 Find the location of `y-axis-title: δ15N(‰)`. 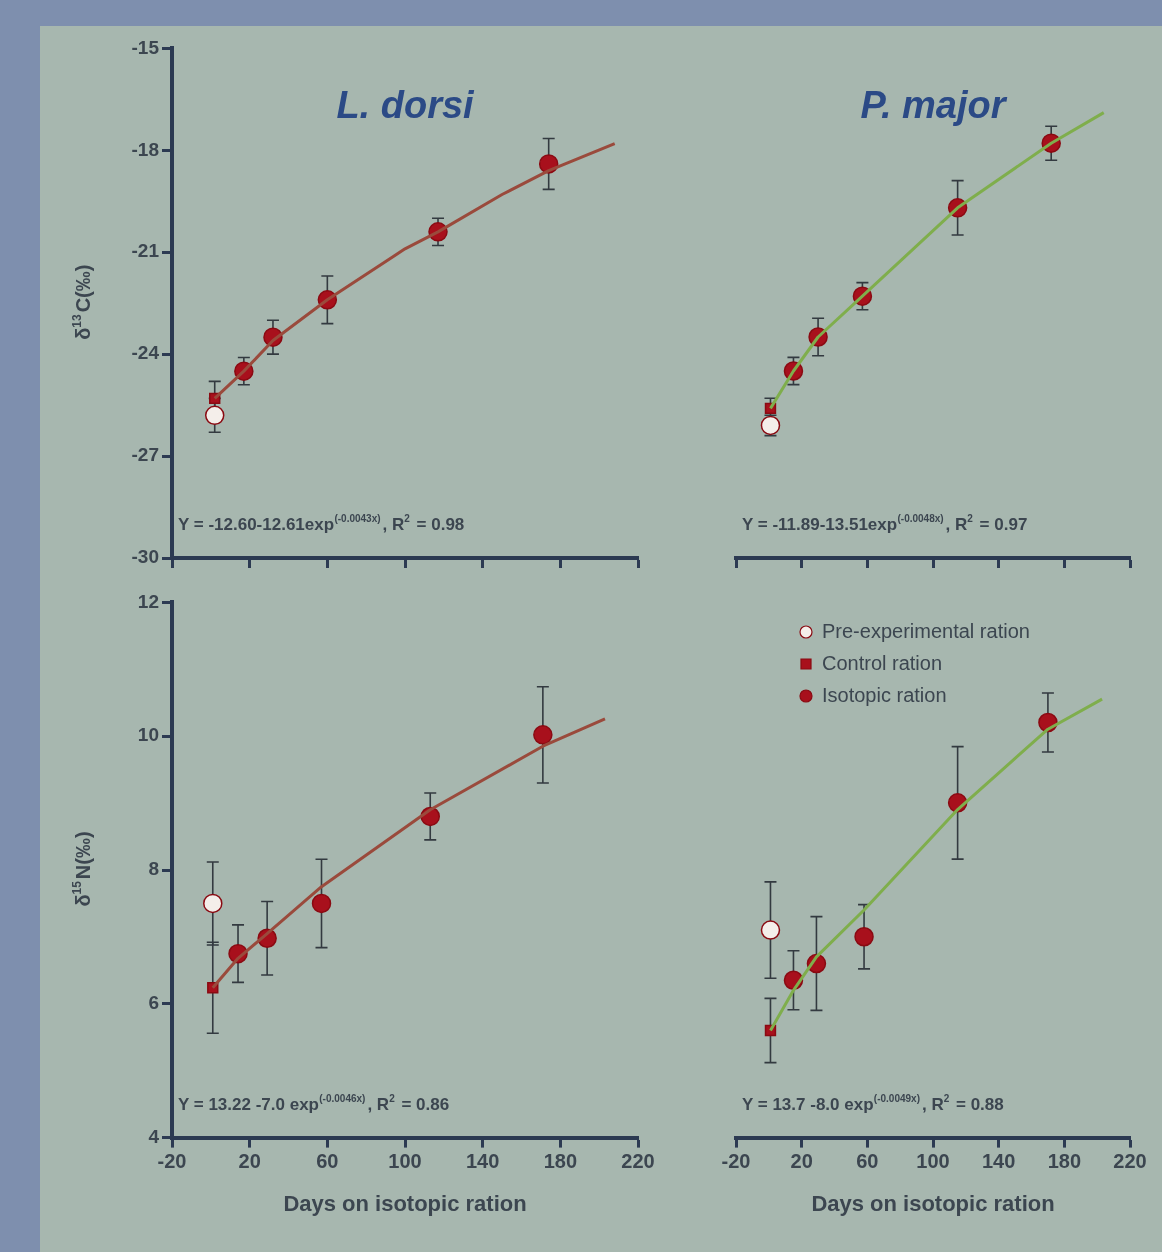

y-axis-title: δ15N(‰) is located at coordinates (82, 869).